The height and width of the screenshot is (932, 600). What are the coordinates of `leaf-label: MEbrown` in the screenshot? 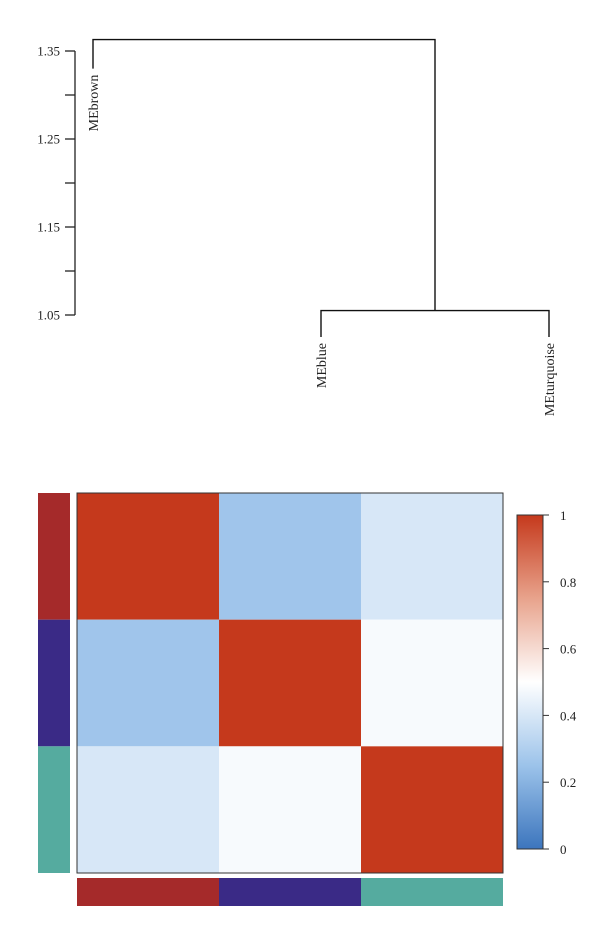 It's located at (94, 103).